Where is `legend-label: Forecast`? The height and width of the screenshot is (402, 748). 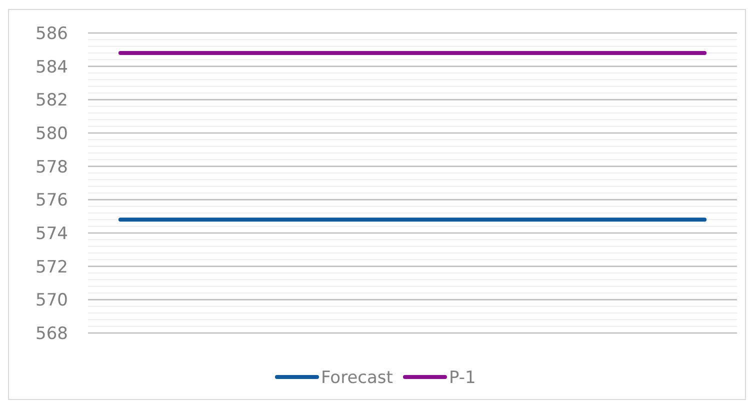 legend-label: Forecast is located at coordinates (357, 378).